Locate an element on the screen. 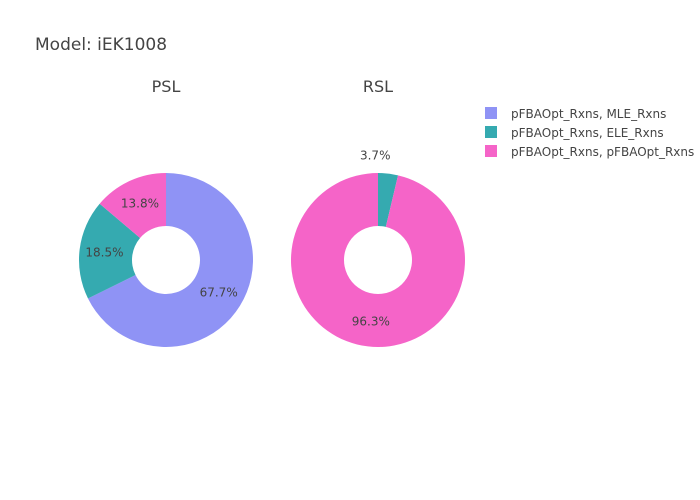 The height and width of the screenshot is (500, 700). pie-rsl: RSL 3.7% 96.3% is located at coordinates (378, 212).